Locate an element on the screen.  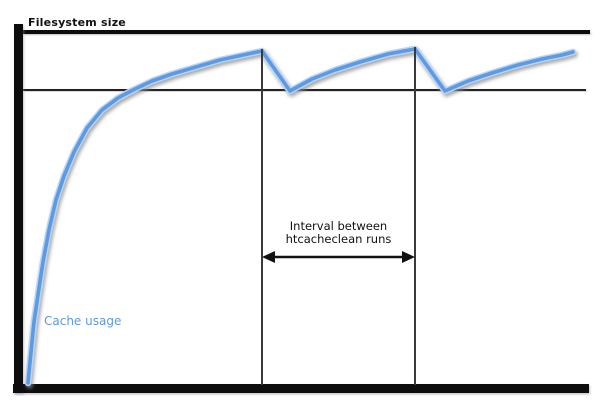
interval-arrow is located at coordinates (338, 257).